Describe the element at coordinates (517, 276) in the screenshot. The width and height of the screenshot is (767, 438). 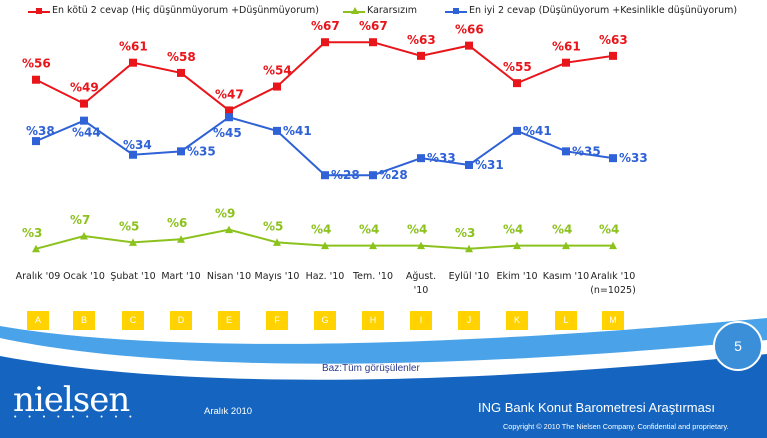
I see `category-label-10: Ekim '10` at that location.